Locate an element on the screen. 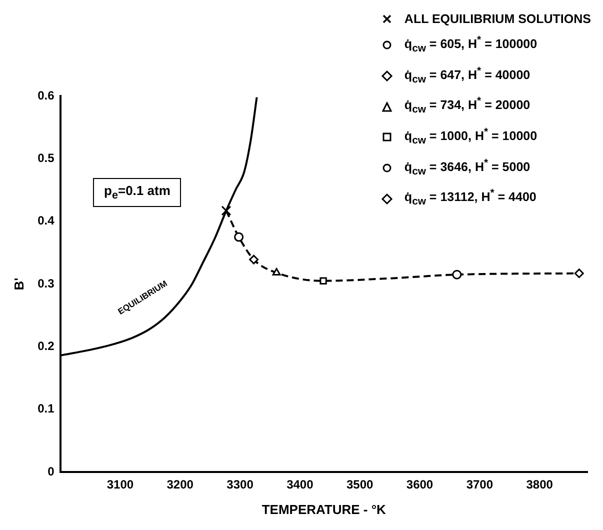 The height and width of the screenshot is (530, 603). annotation: p$_{e}$=0.1 atm is located at coordinates (137, 192).